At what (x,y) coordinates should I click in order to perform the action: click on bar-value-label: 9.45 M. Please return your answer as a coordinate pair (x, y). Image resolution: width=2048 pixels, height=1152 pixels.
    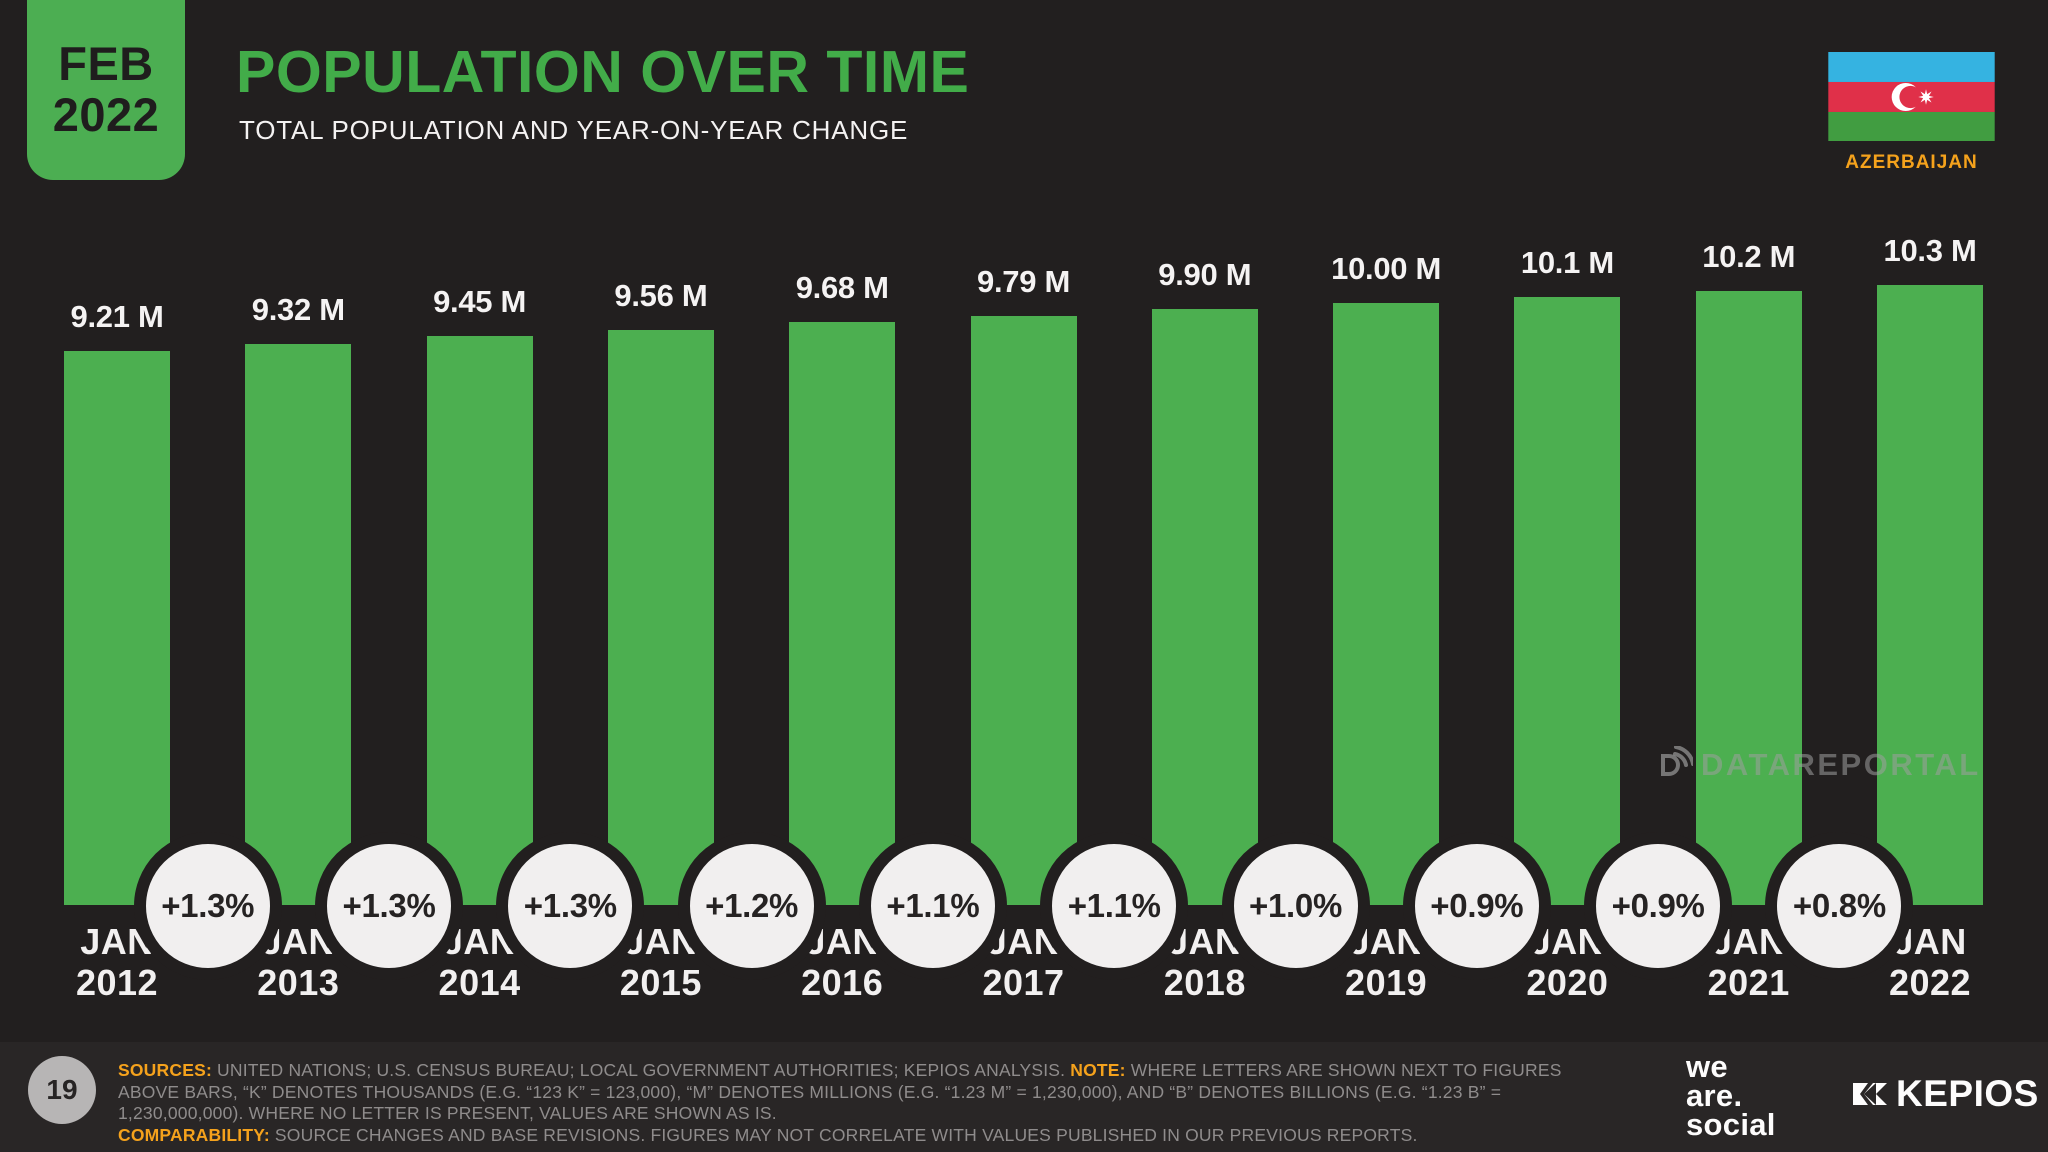
    Looking at the image, I should click on (480, 301).